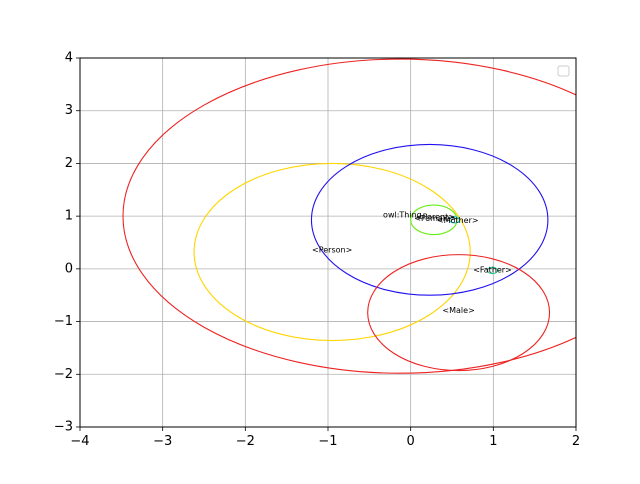 The image size is (640, 484). I want to click on y-tick-label: 1, so click(69, 216).